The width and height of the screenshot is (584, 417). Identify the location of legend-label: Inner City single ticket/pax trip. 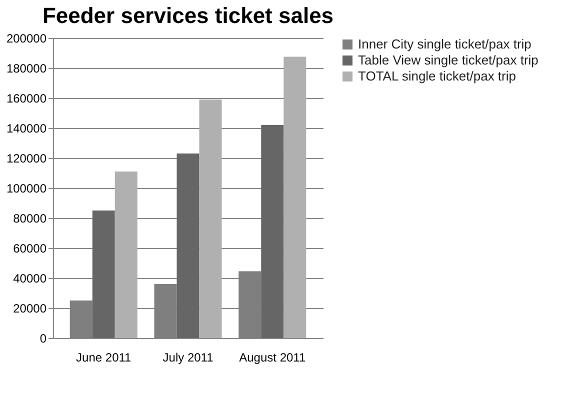
(445, 44).